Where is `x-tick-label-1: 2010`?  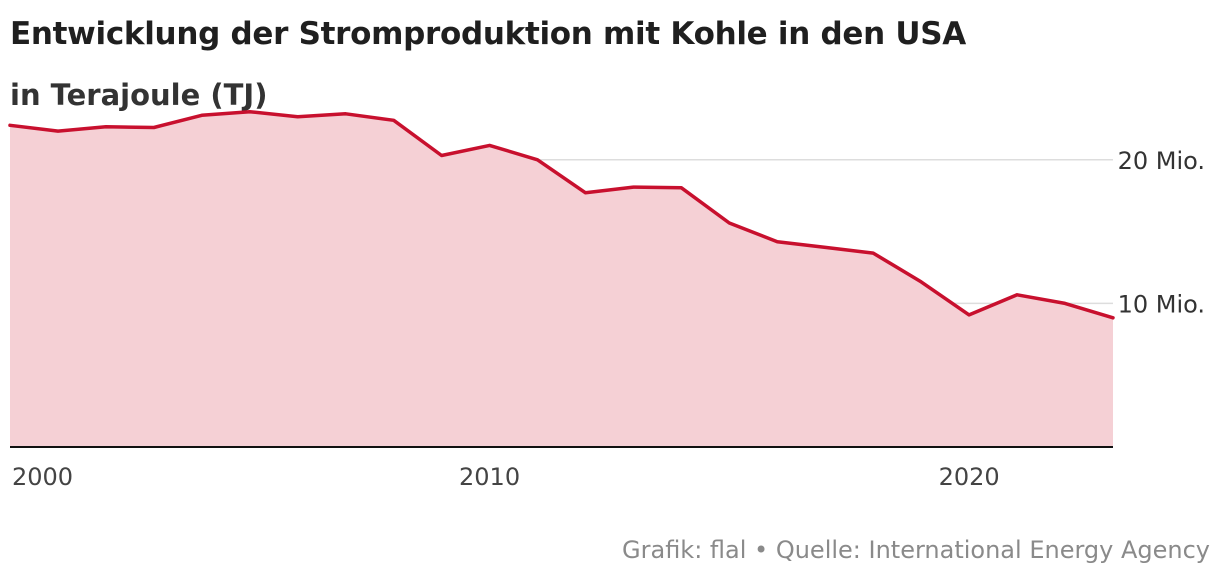
x-tick-label-1: 2010 is located at coordinates (489, 477).